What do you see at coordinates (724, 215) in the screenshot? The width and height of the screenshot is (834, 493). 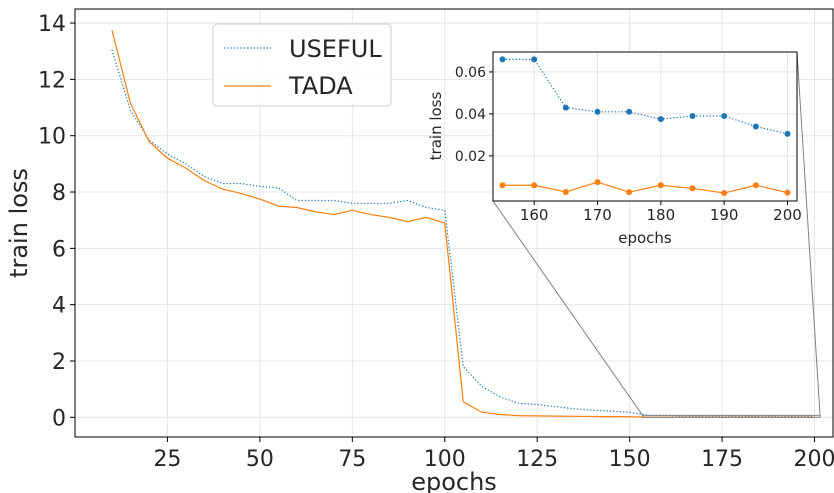 I see `inset-x-tick-label: 190` at bounding box center [724, 215].